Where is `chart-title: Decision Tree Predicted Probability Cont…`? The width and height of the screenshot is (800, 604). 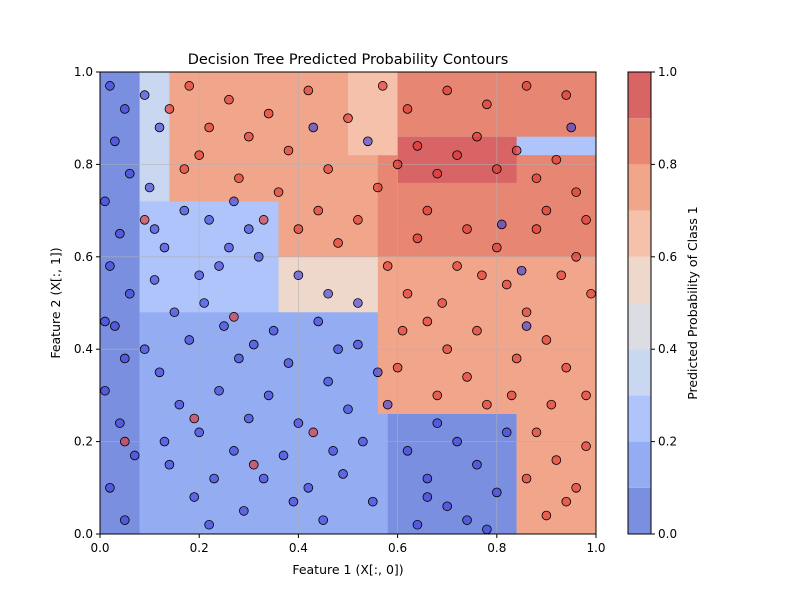
chart-title: Decision Tree Predicted Probability Cont… is located at coordinates (348, 60).